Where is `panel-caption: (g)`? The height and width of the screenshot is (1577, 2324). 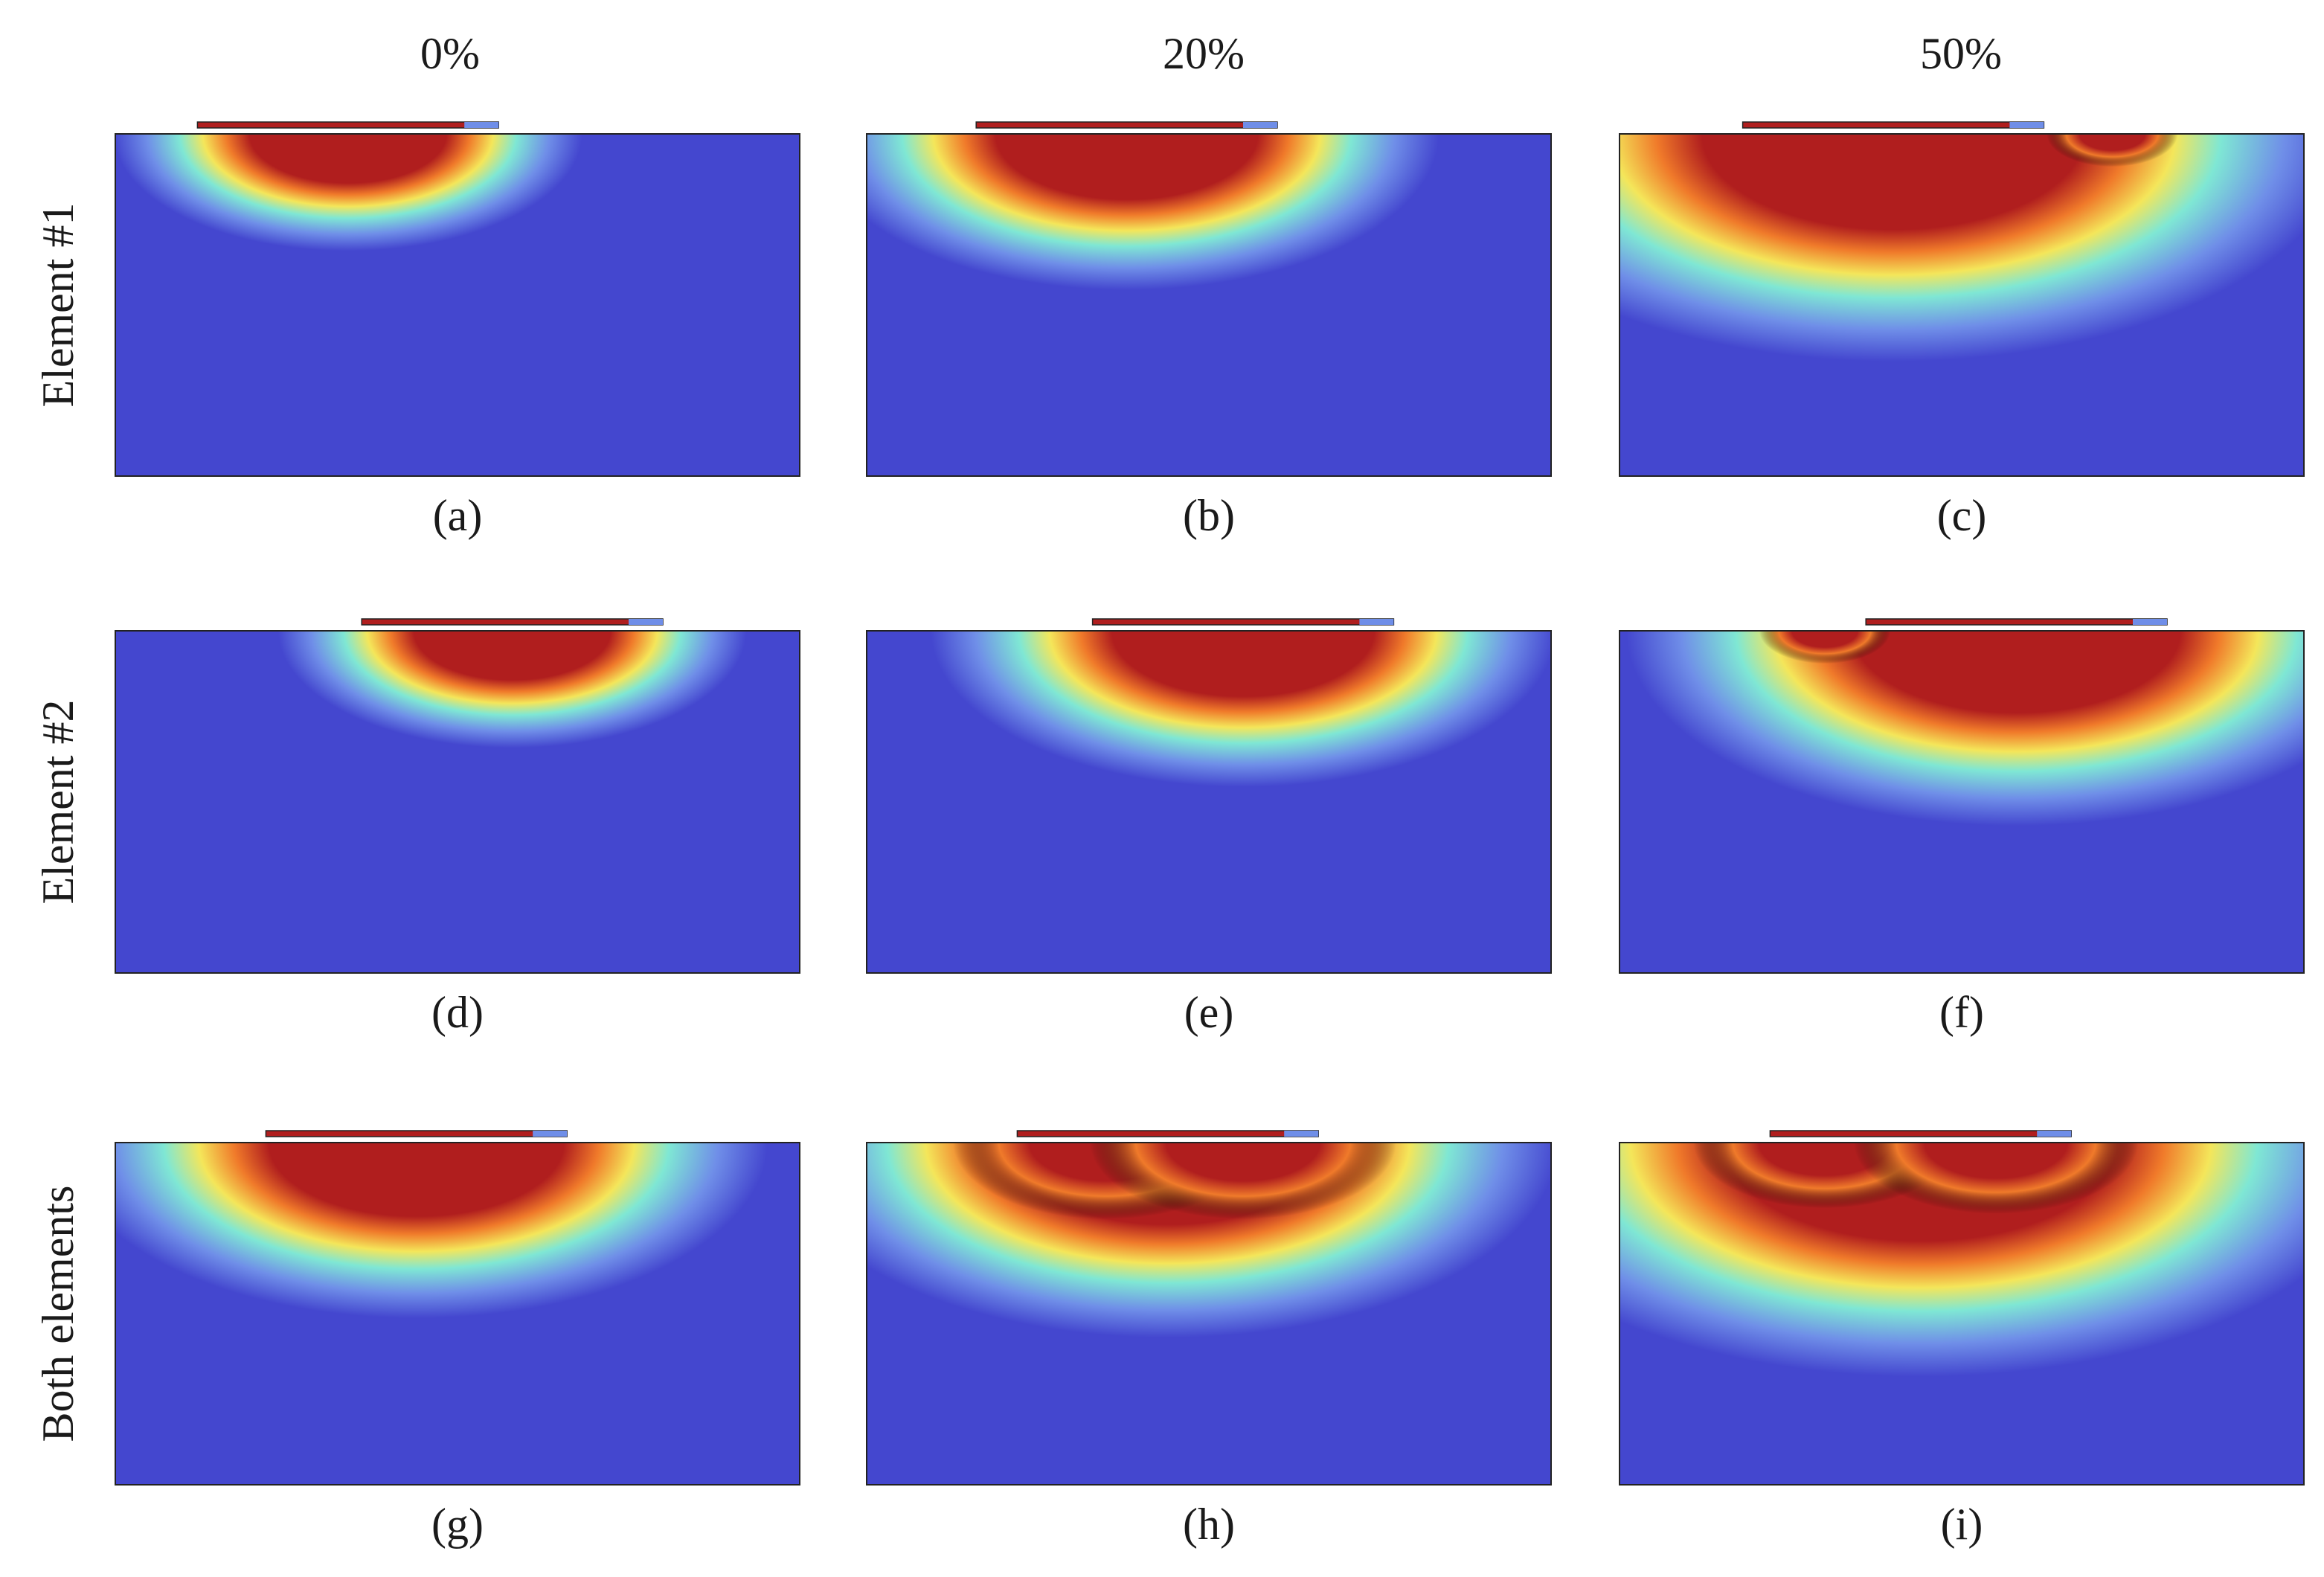 panel-caption: (g) is located at coordinates (457, 1524).